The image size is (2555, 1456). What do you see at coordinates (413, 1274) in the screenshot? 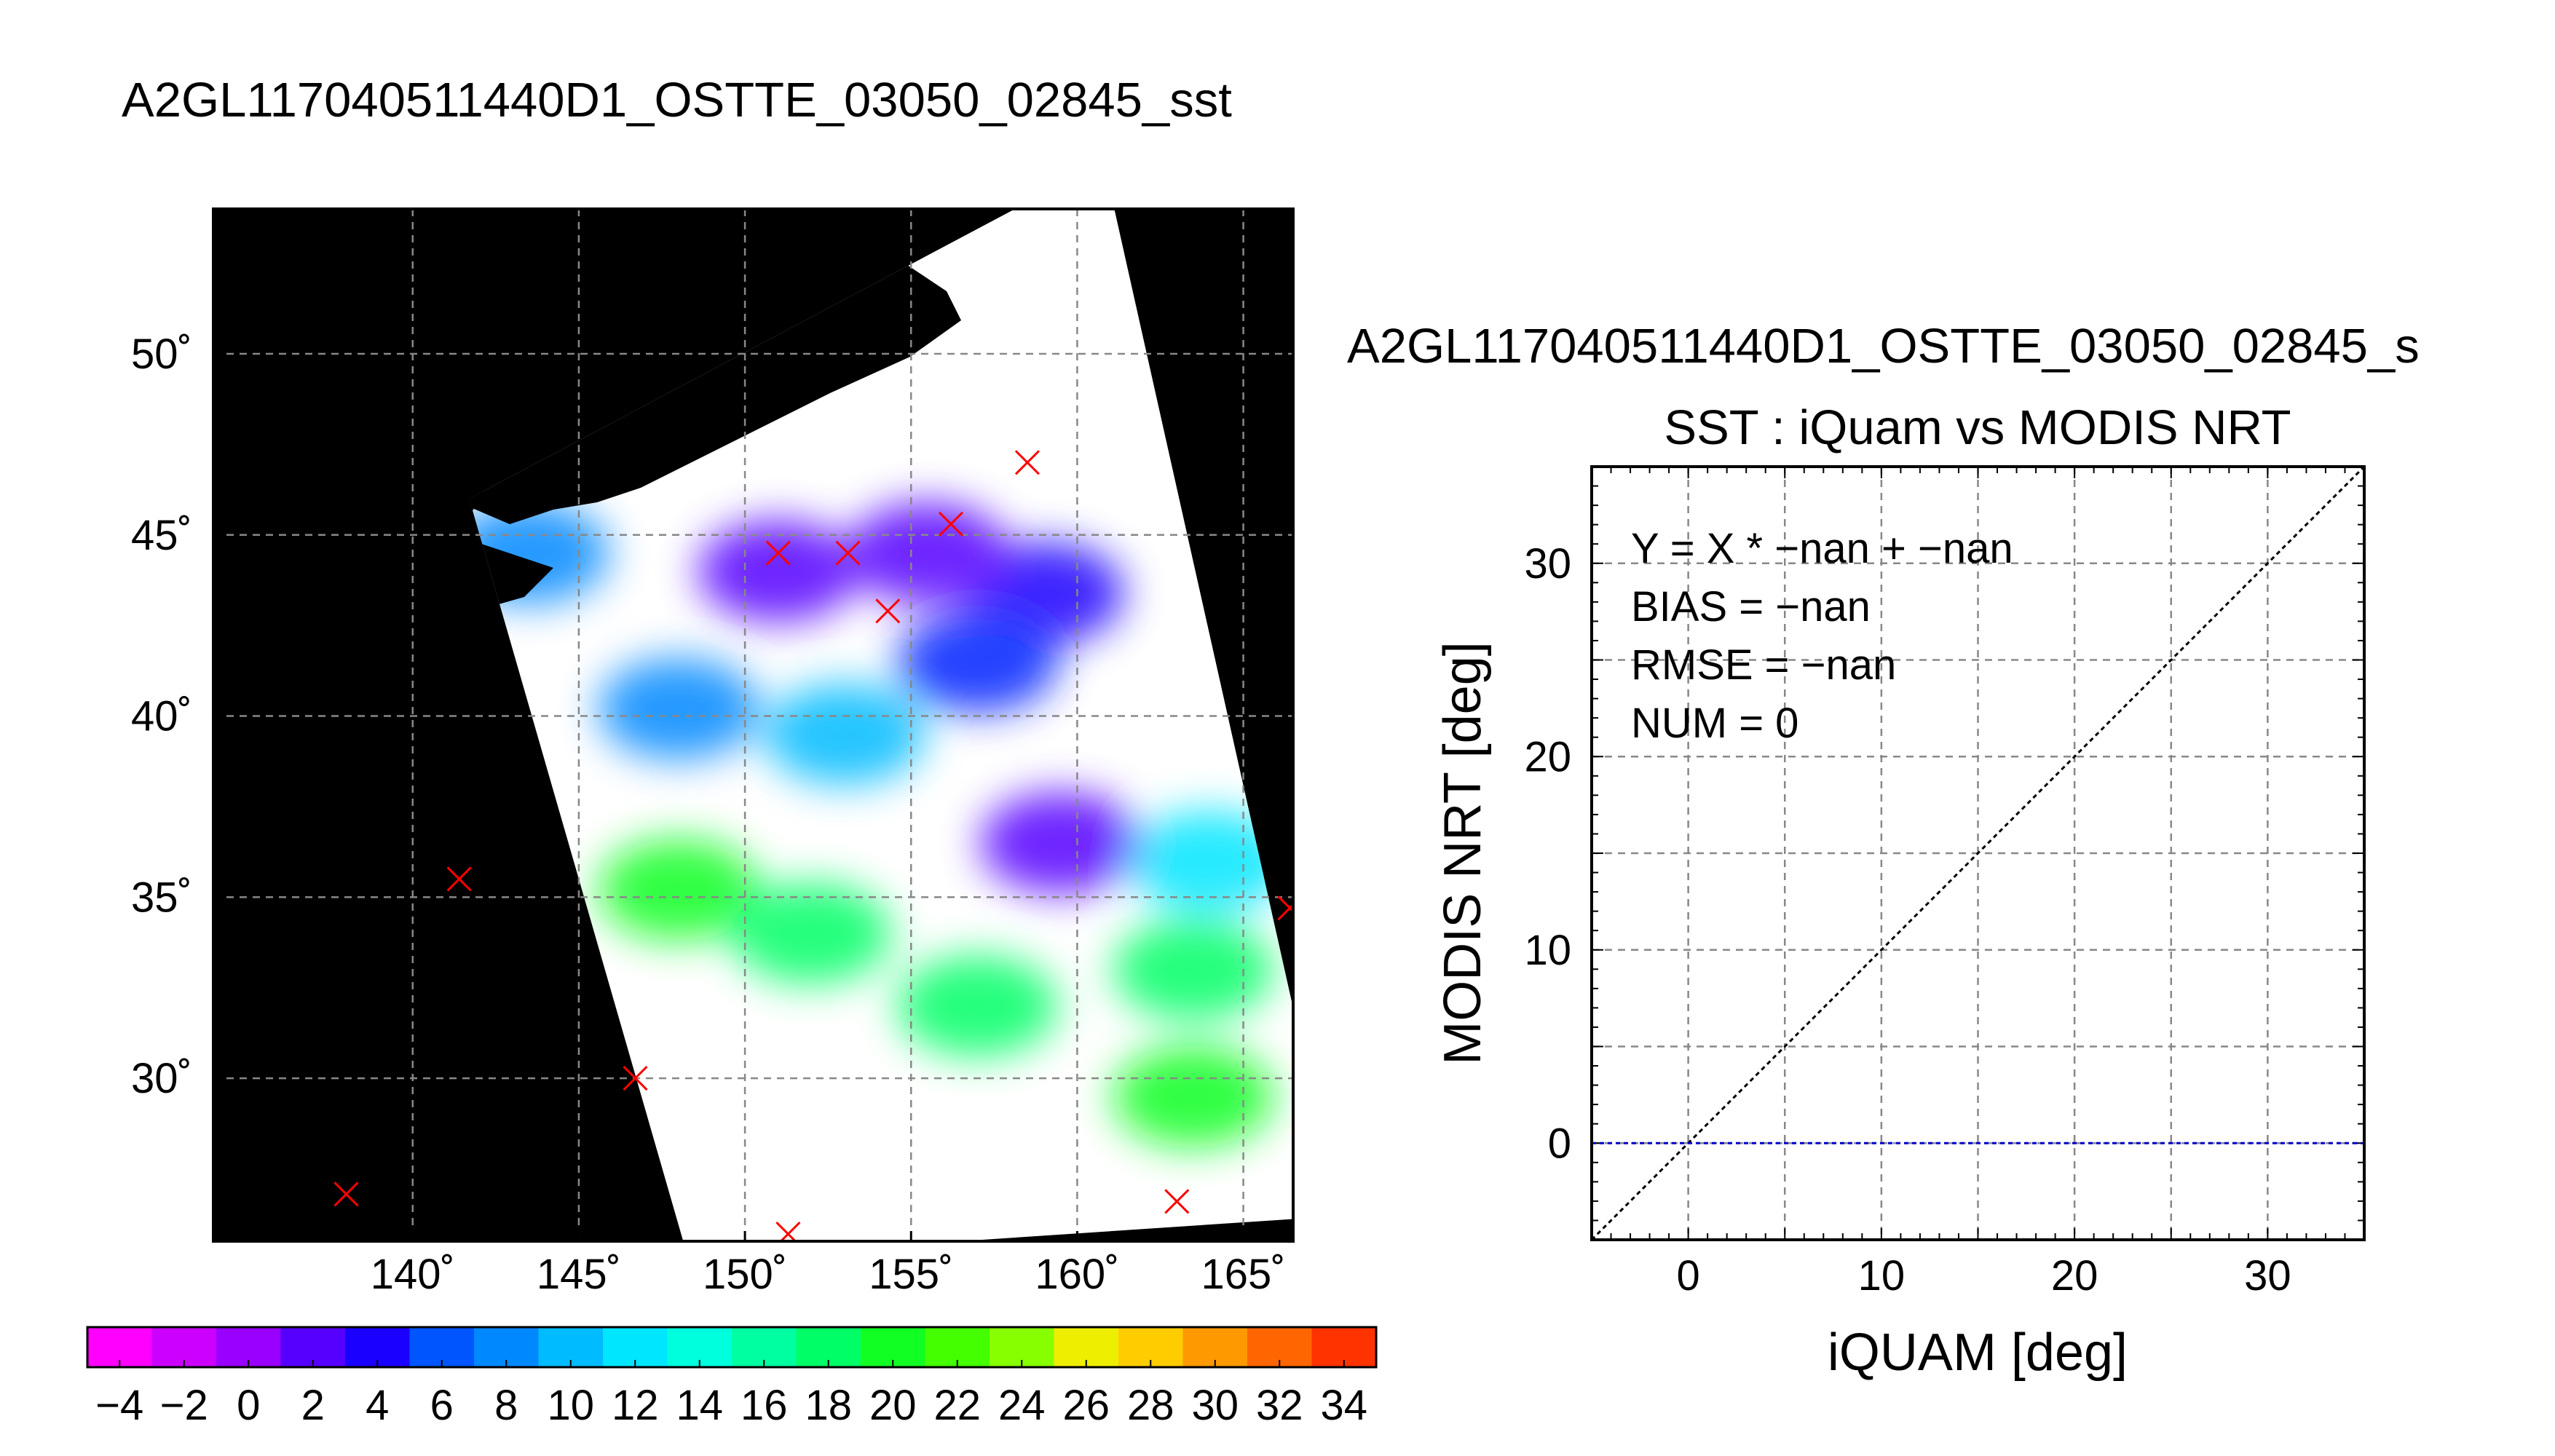
I see `map-x-tick-label: 140˚` at bounding box center [413, 1274].